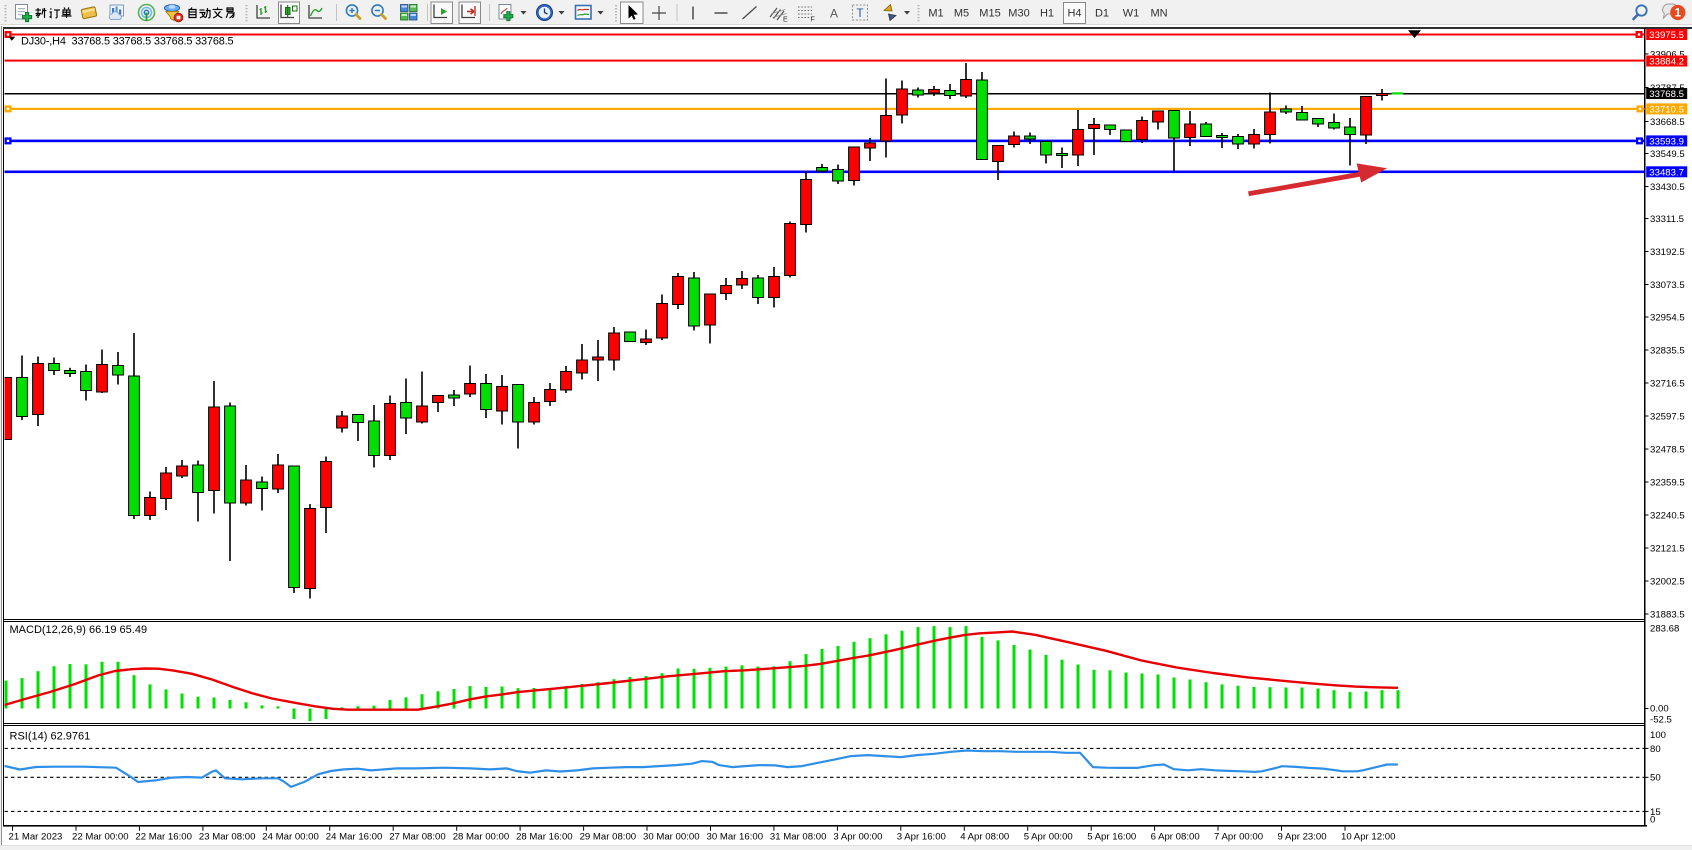 The image size is (1692, 850). Describe the element at coordinates (1666, 109) in the screenshot. I see `svg-text: 33710.5` at that location.